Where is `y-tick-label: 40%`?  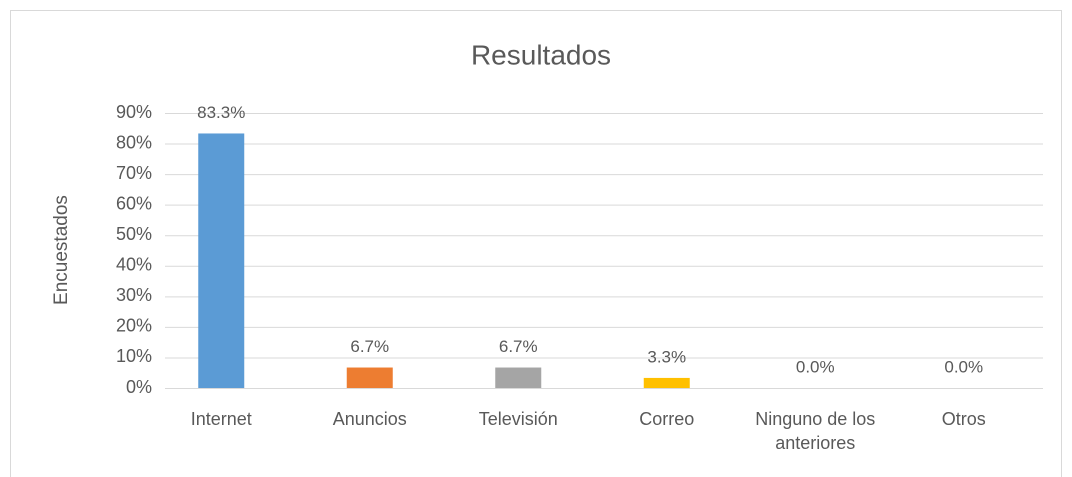 y-tick-label: 40% is located at coordinates (134, 265).